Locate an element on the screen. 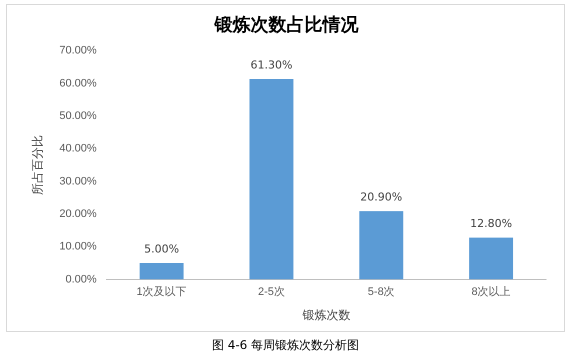  data-label: 12.80% is located at coordinates (491, 223).